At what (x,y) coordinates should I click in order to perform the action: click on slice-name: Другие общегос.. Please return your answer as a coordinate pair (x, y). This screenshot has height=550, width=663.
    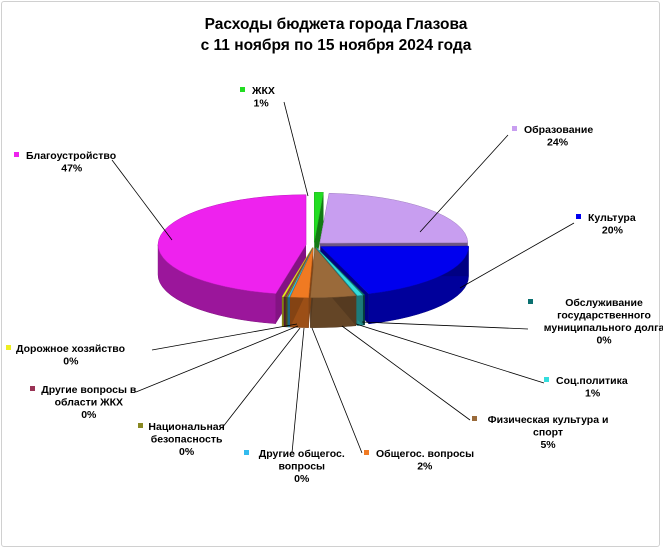
    Looking at the image, I should click on (302, 454).